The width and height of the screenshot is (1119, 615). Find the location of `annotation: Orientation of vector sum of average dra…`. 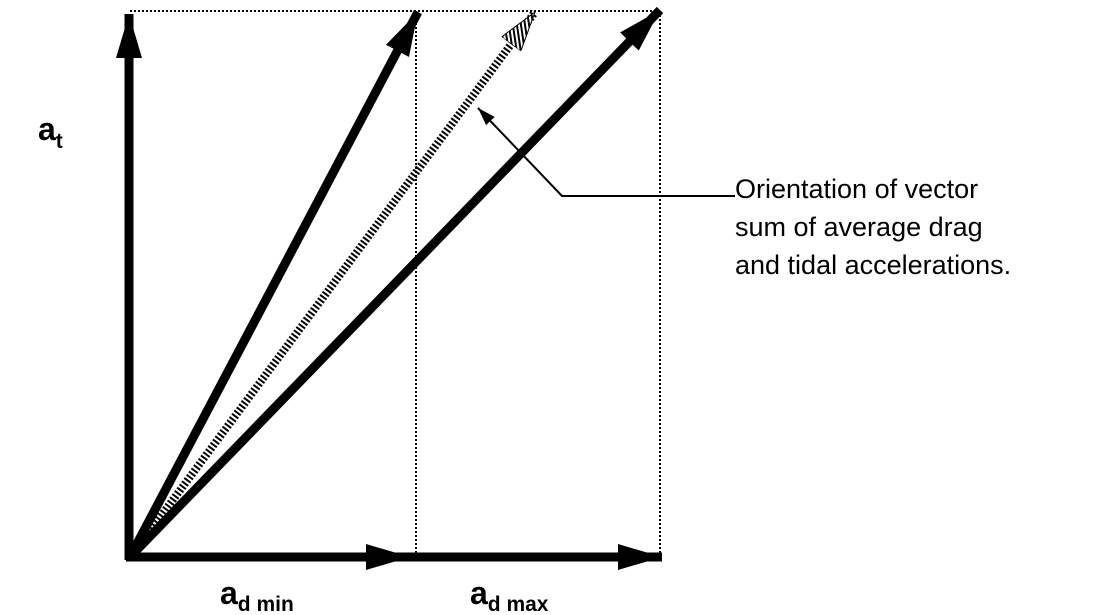

annotation: Orientation of vector sum of average dra… is located at coordinates (873, 227).